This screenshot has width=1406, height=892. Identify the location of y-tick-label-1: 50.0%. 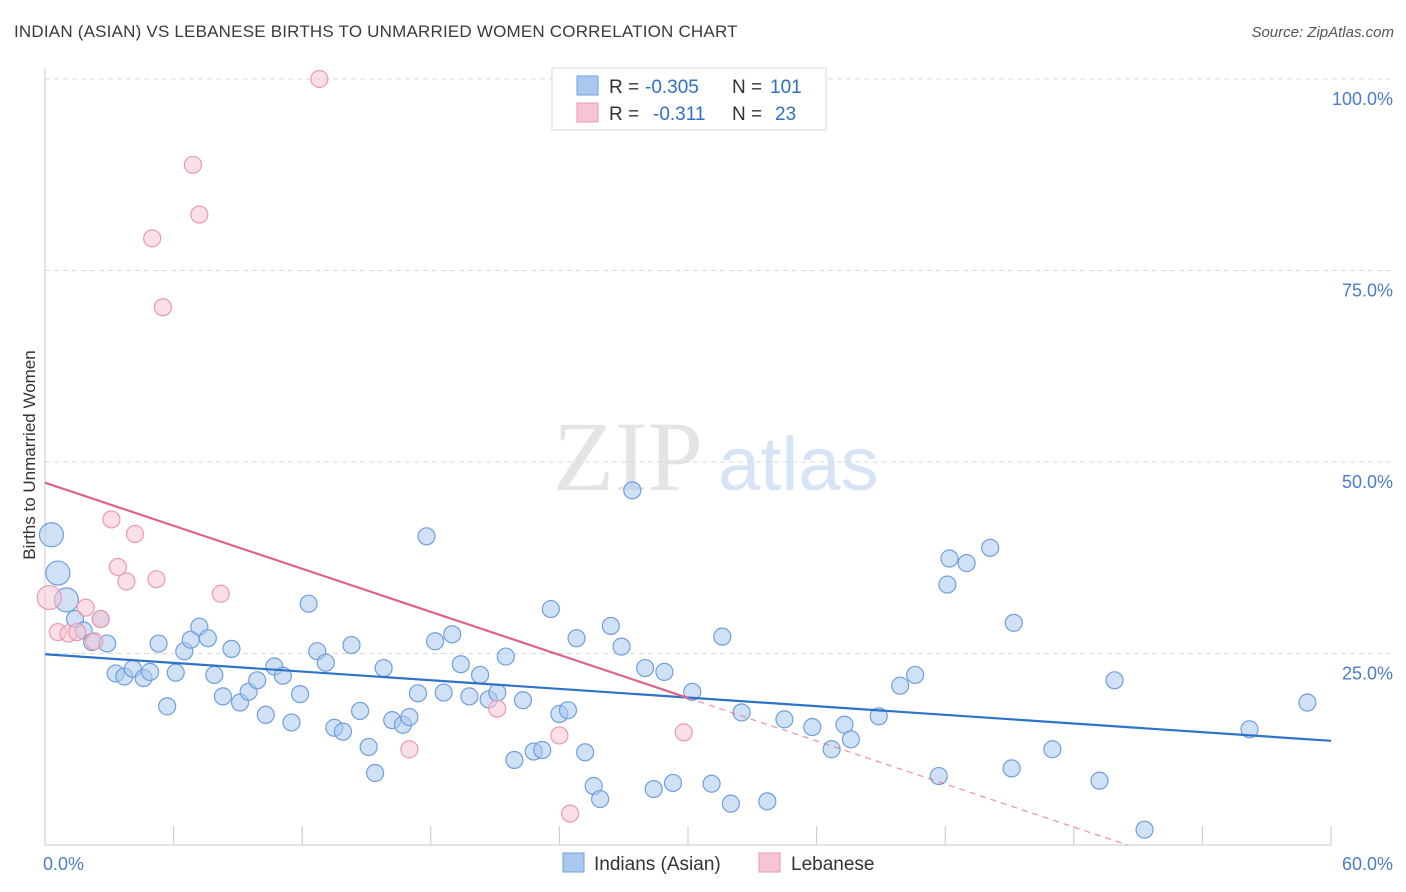
(1367, 482).